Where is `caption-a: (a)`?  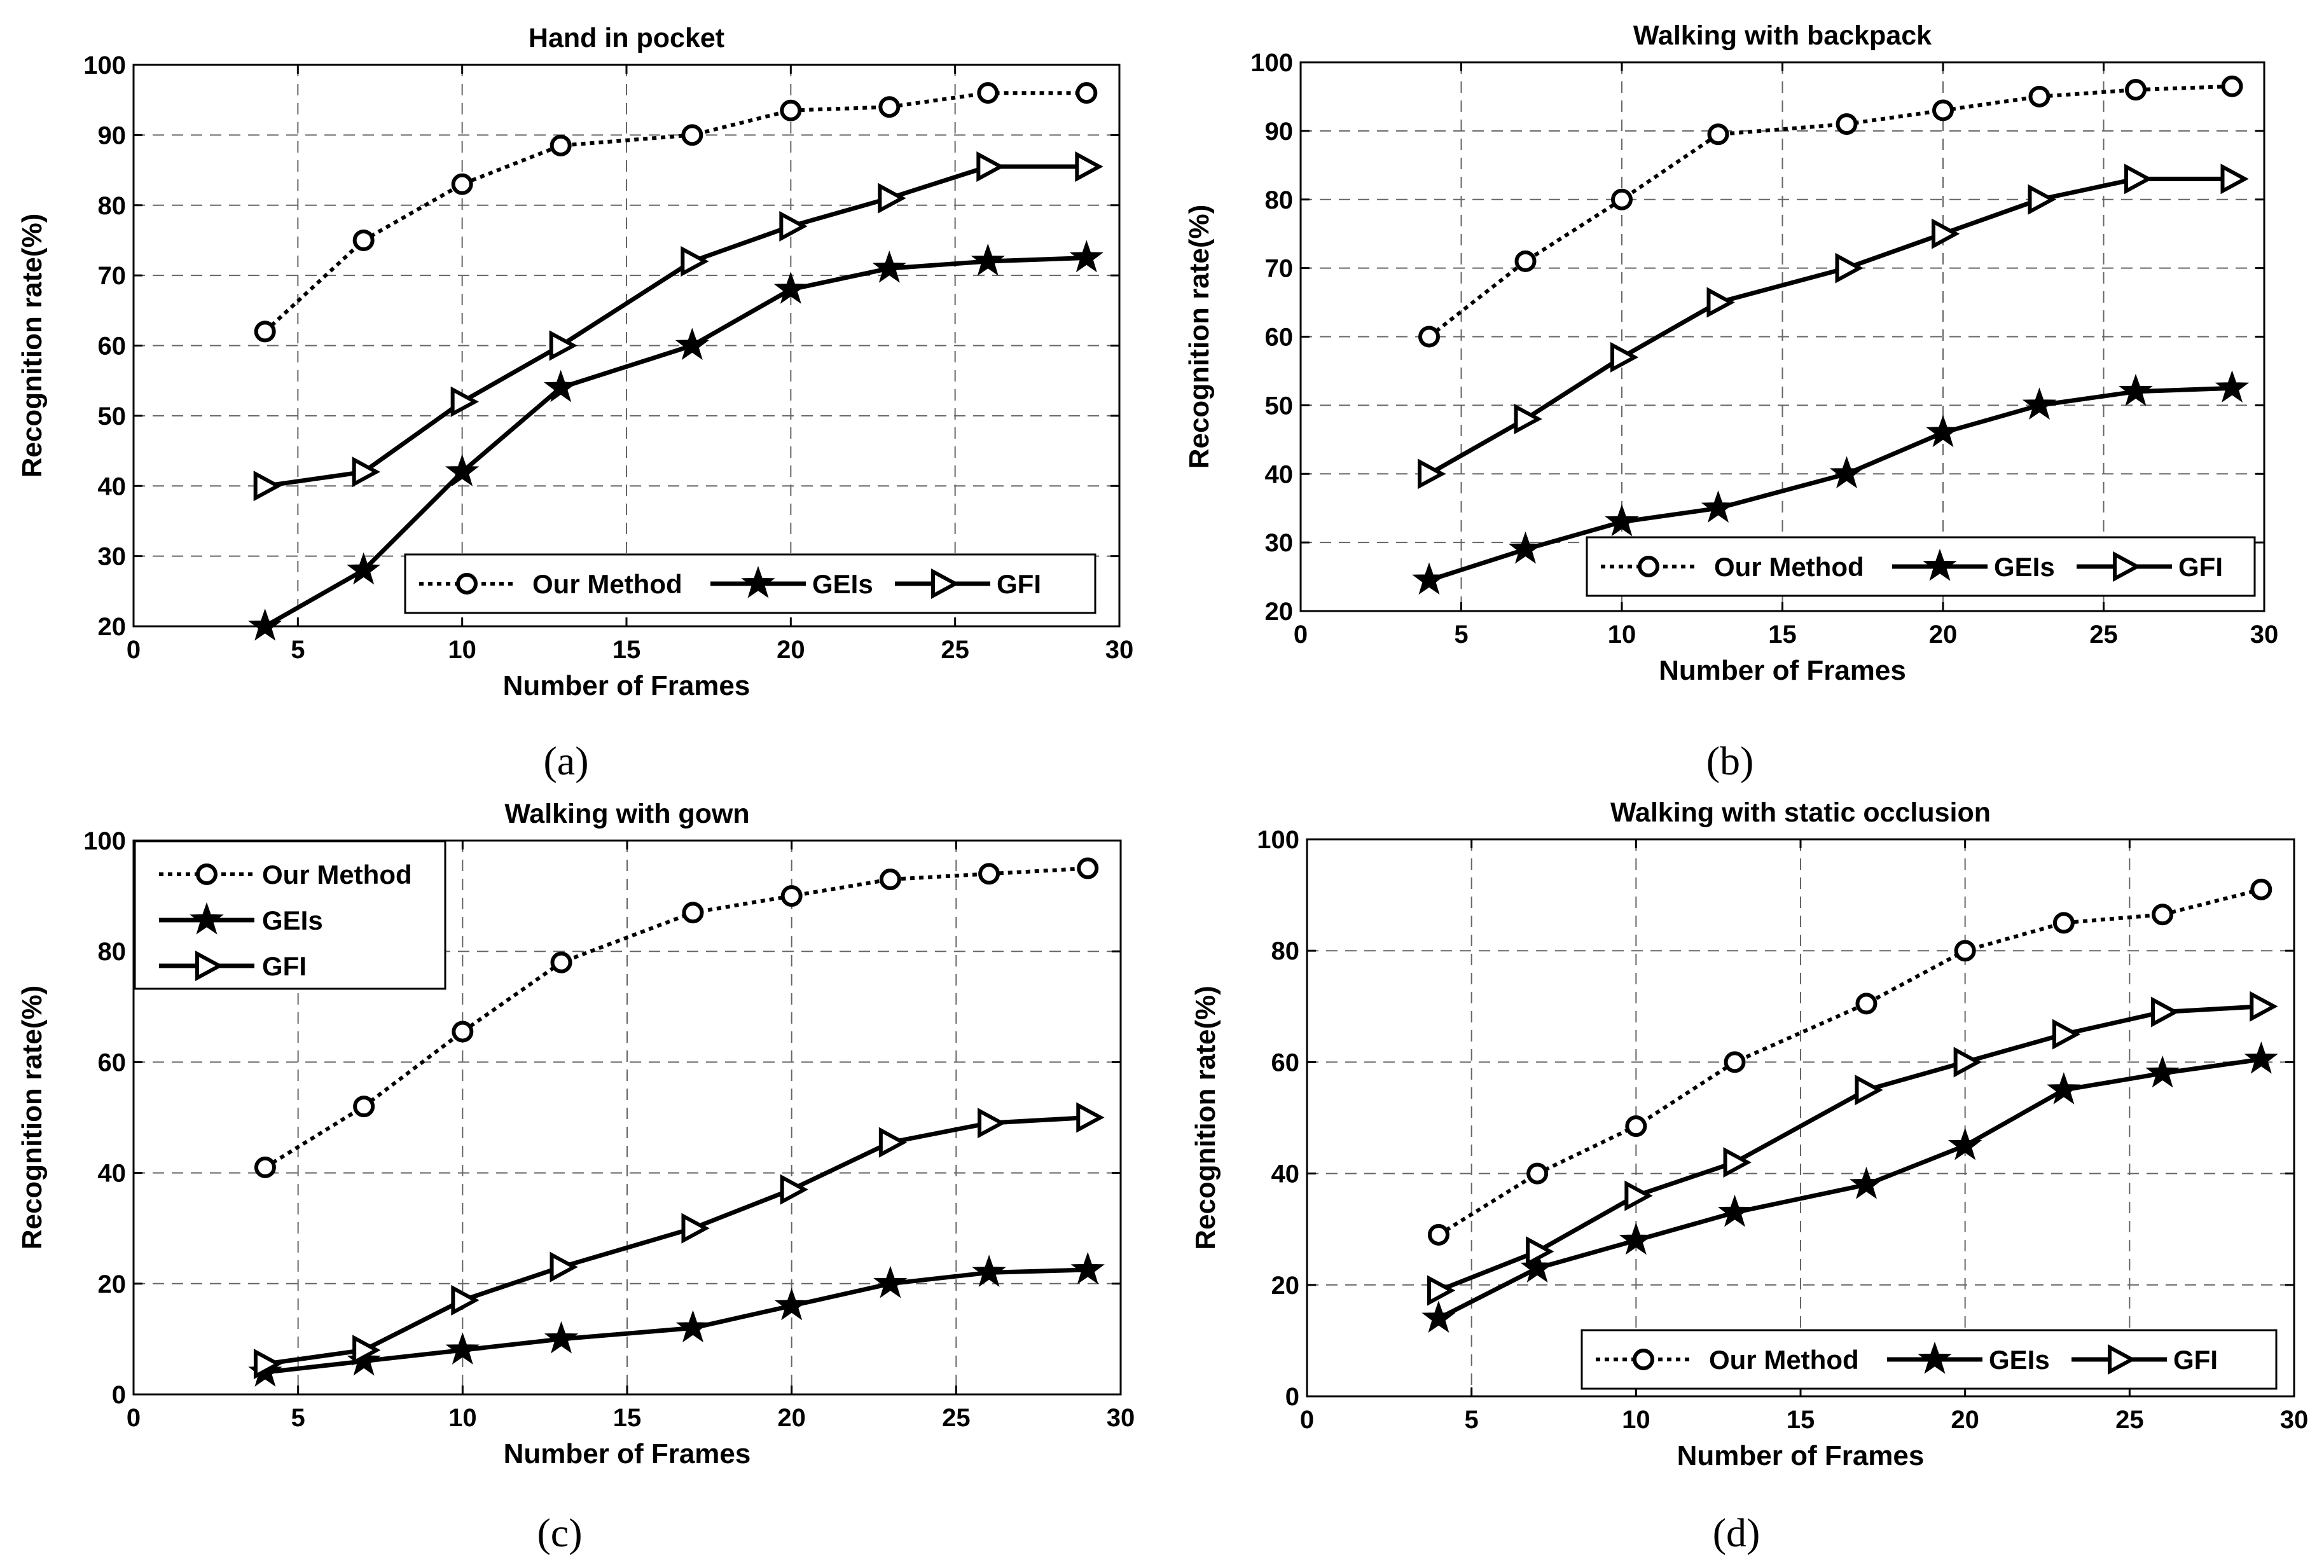 caption-a: (a) is located at coordinates (566, 760).